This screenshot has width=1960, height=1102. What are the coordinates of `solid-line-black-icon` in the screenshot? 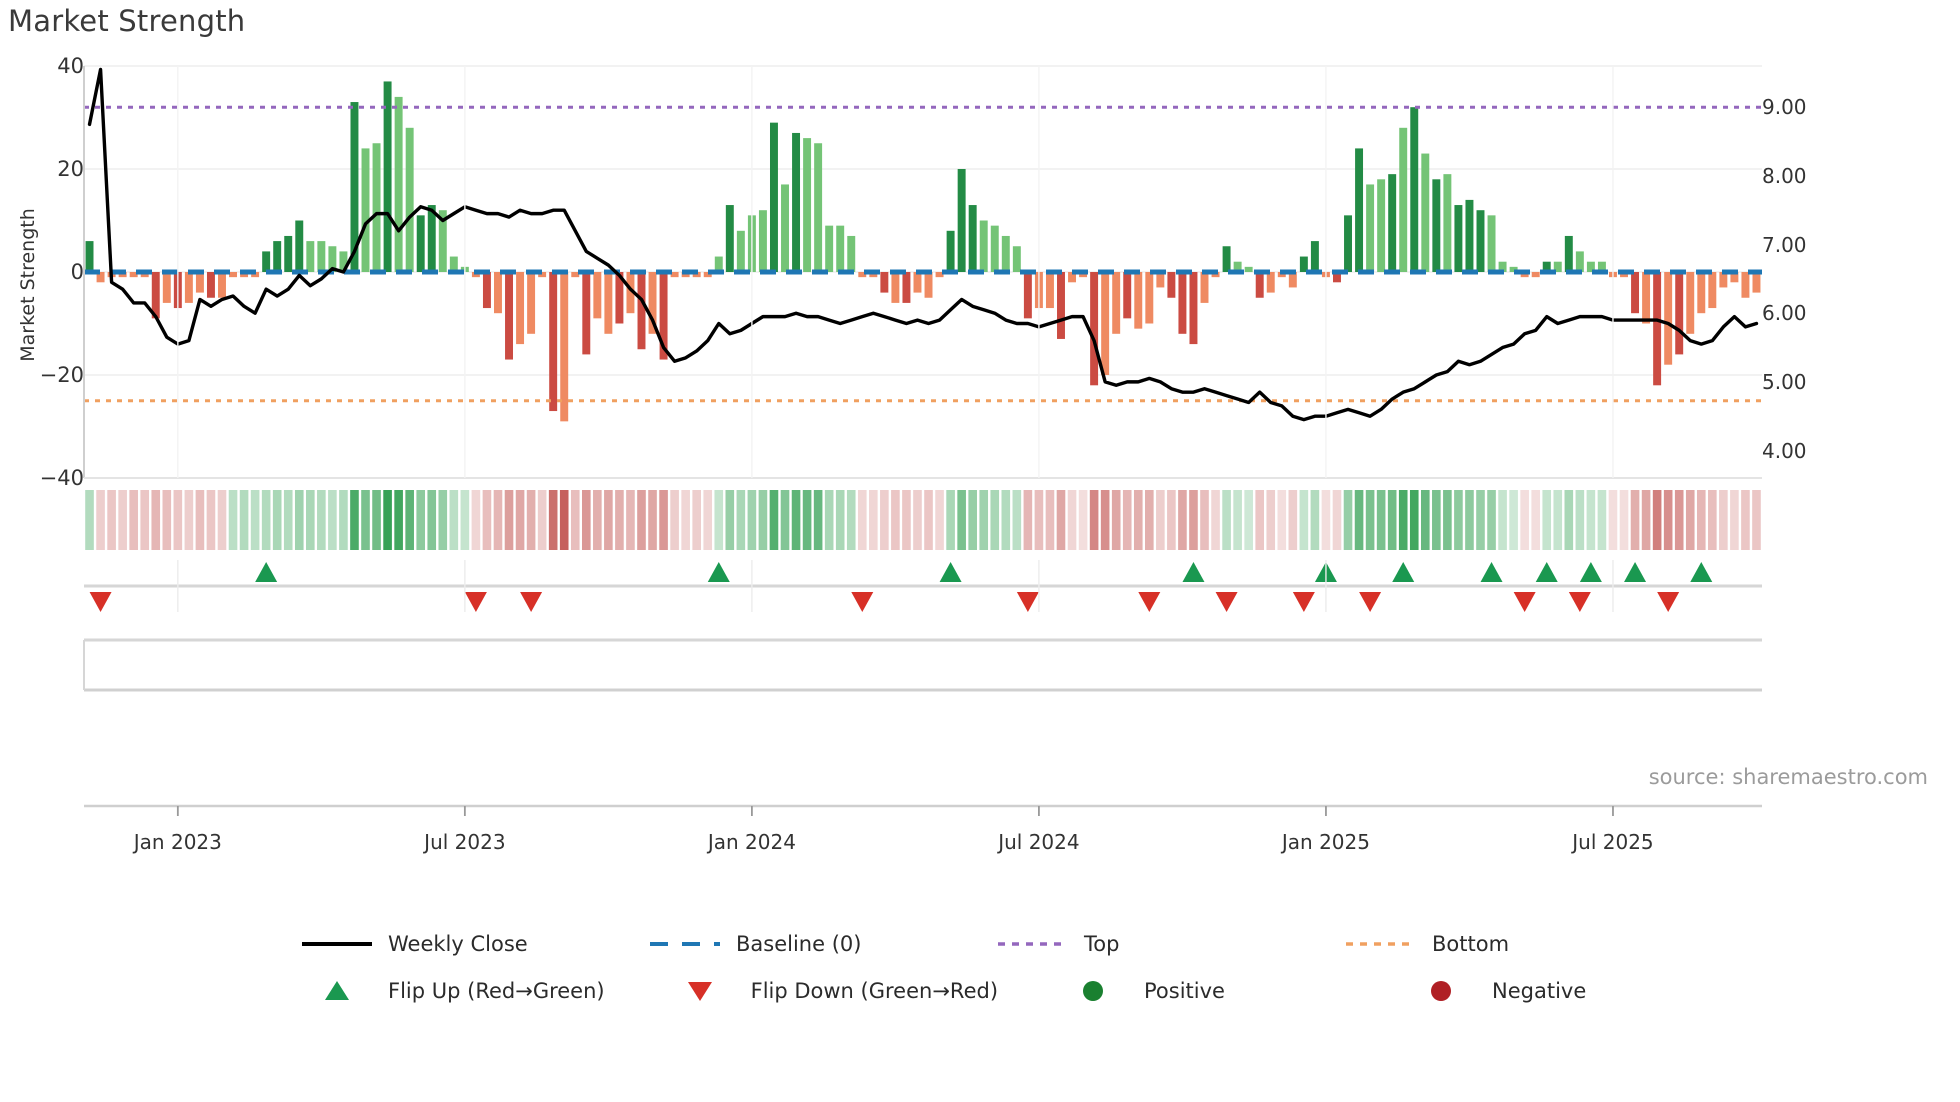 It's located at (337, 943).